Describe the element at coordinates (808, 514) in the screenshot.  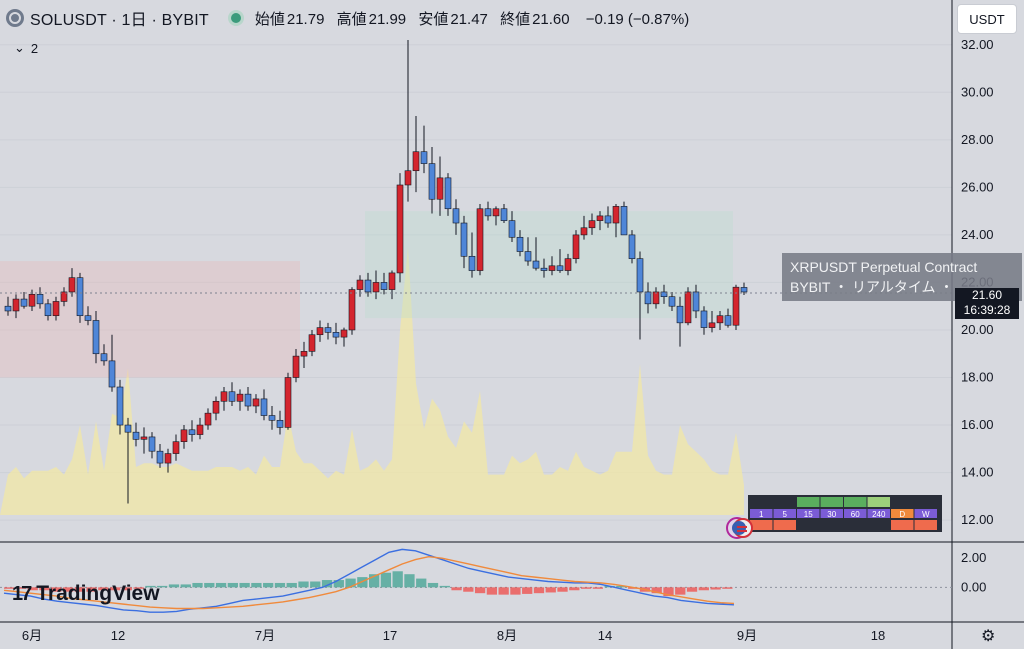
I see `mtf-cell-label: 15` at that location.